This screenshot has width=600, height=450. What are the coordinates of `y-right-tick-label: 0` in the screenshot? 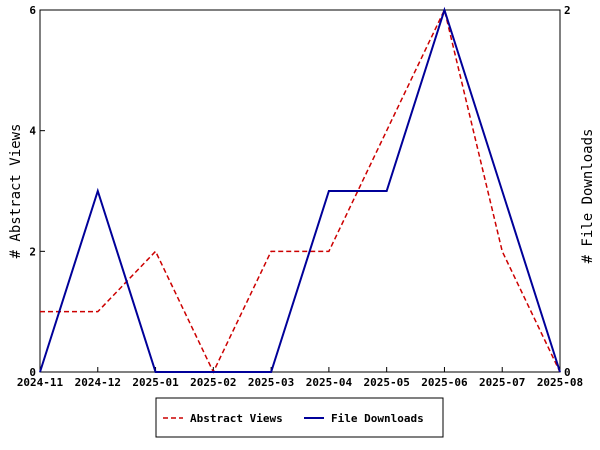 It's located at (567, 372).